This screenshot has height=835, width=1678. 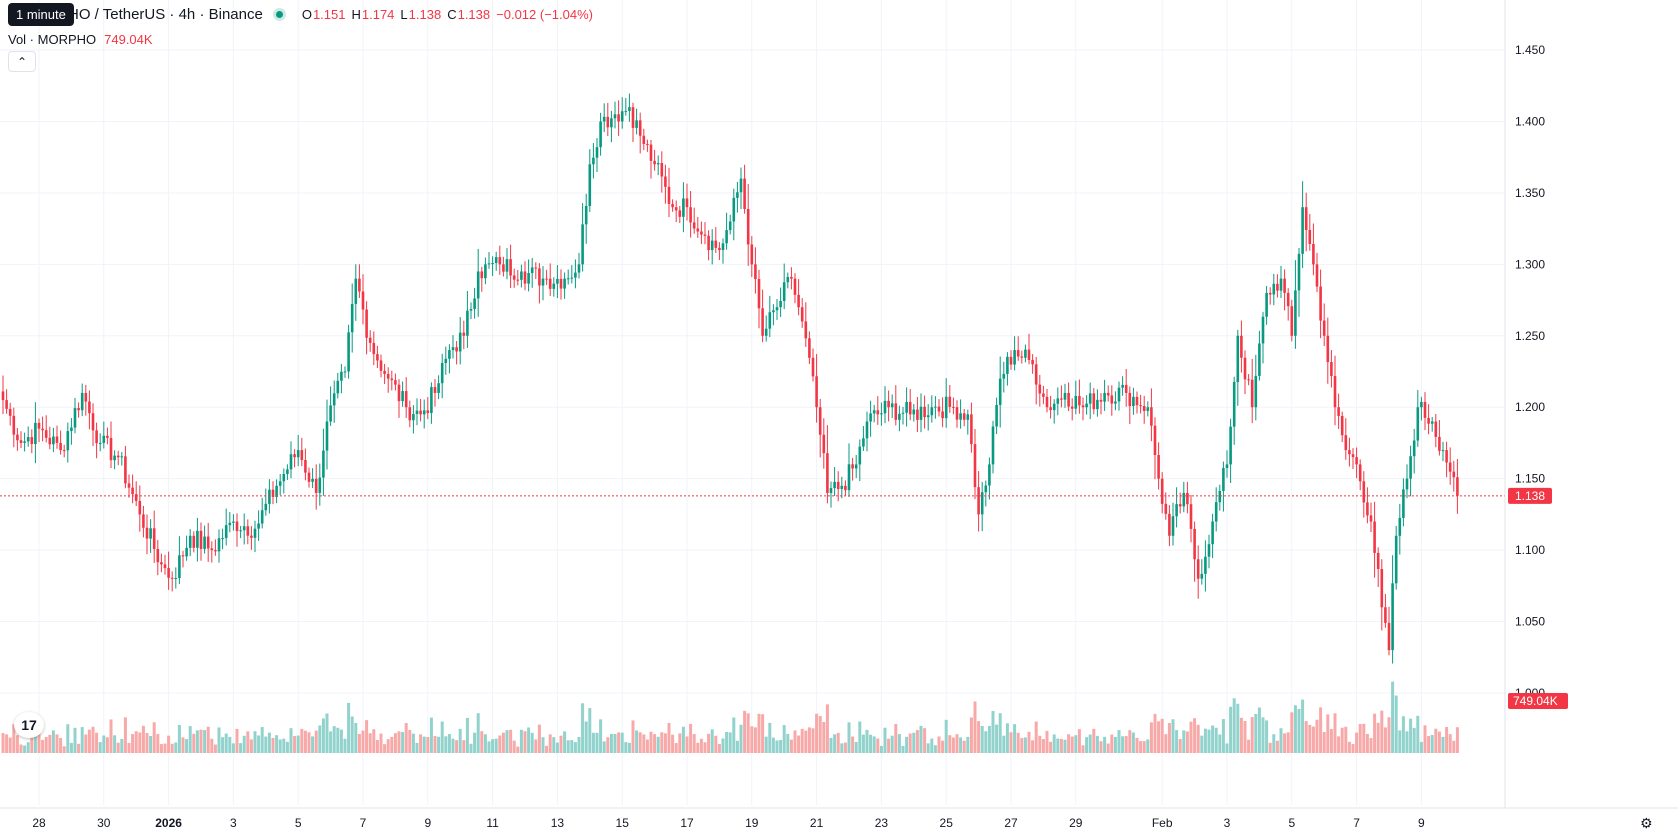 What do you see at coordinates (52, 39) in the screenshot?
I see `volume-label: Vol · MORPHO` at bounding box center [52, 39].